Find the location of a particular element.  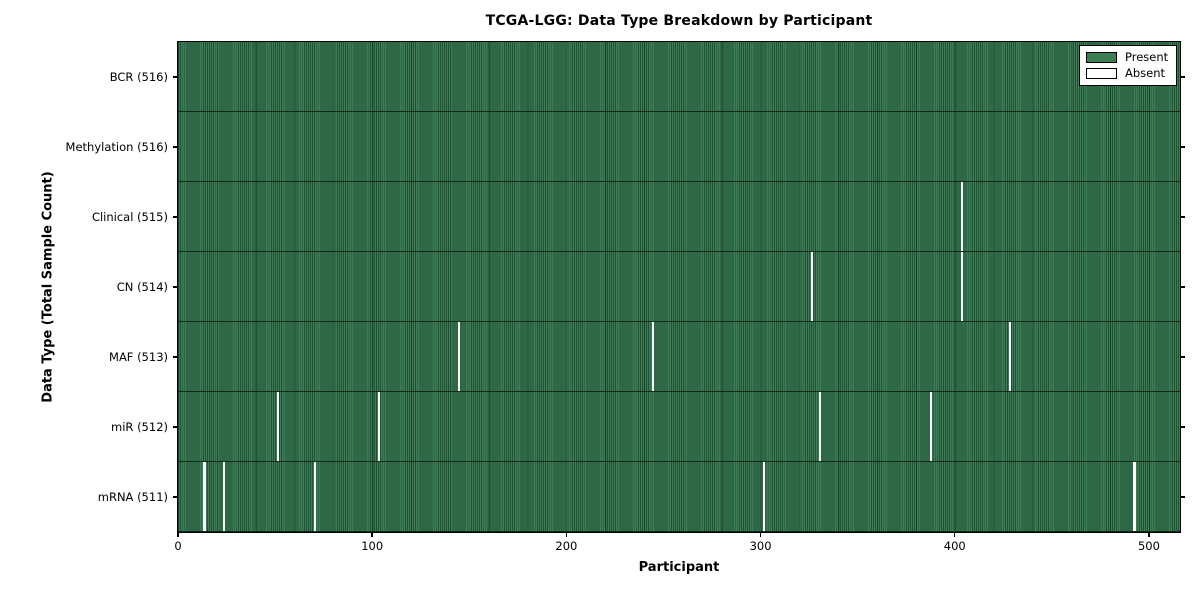

y-tick-label: MAF (513) is located at coordinates (138, 357).